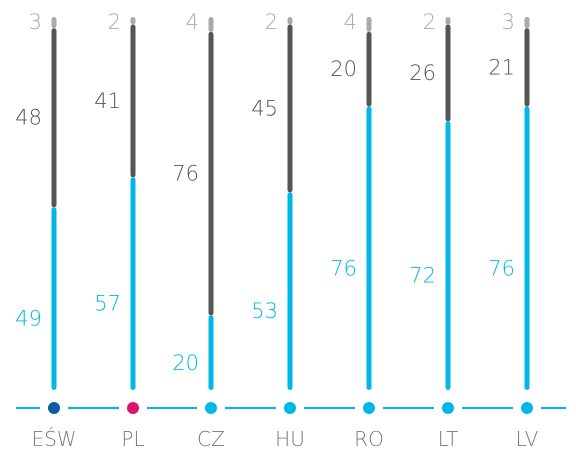 The width and height of the screenshot is (576, 450). What do you see at coordinates (448, 73) in the screenshot?
I see `bar-segment-lt-s2` at bounding box center [448, 73].